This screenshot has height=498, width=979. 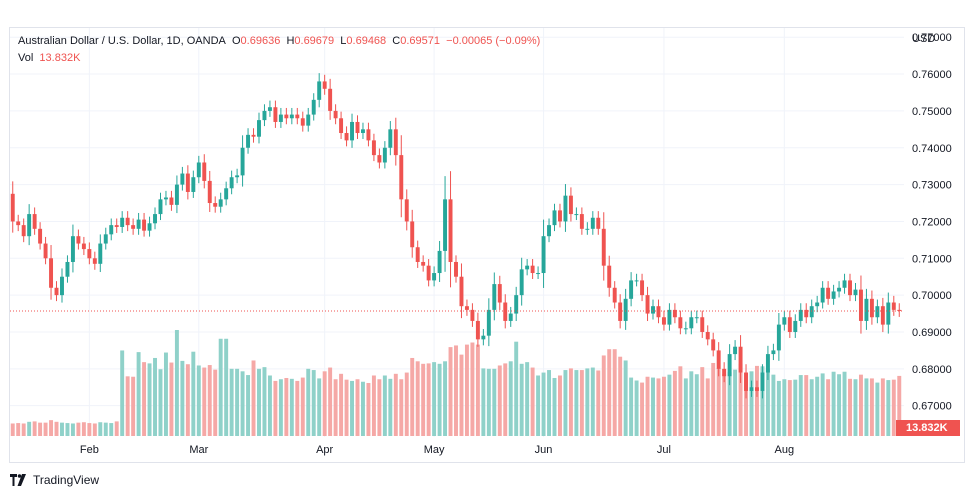 I want to click on time-axis: Feb Mar Apr May Jun Jul Aug, so click(x=437, y=450).